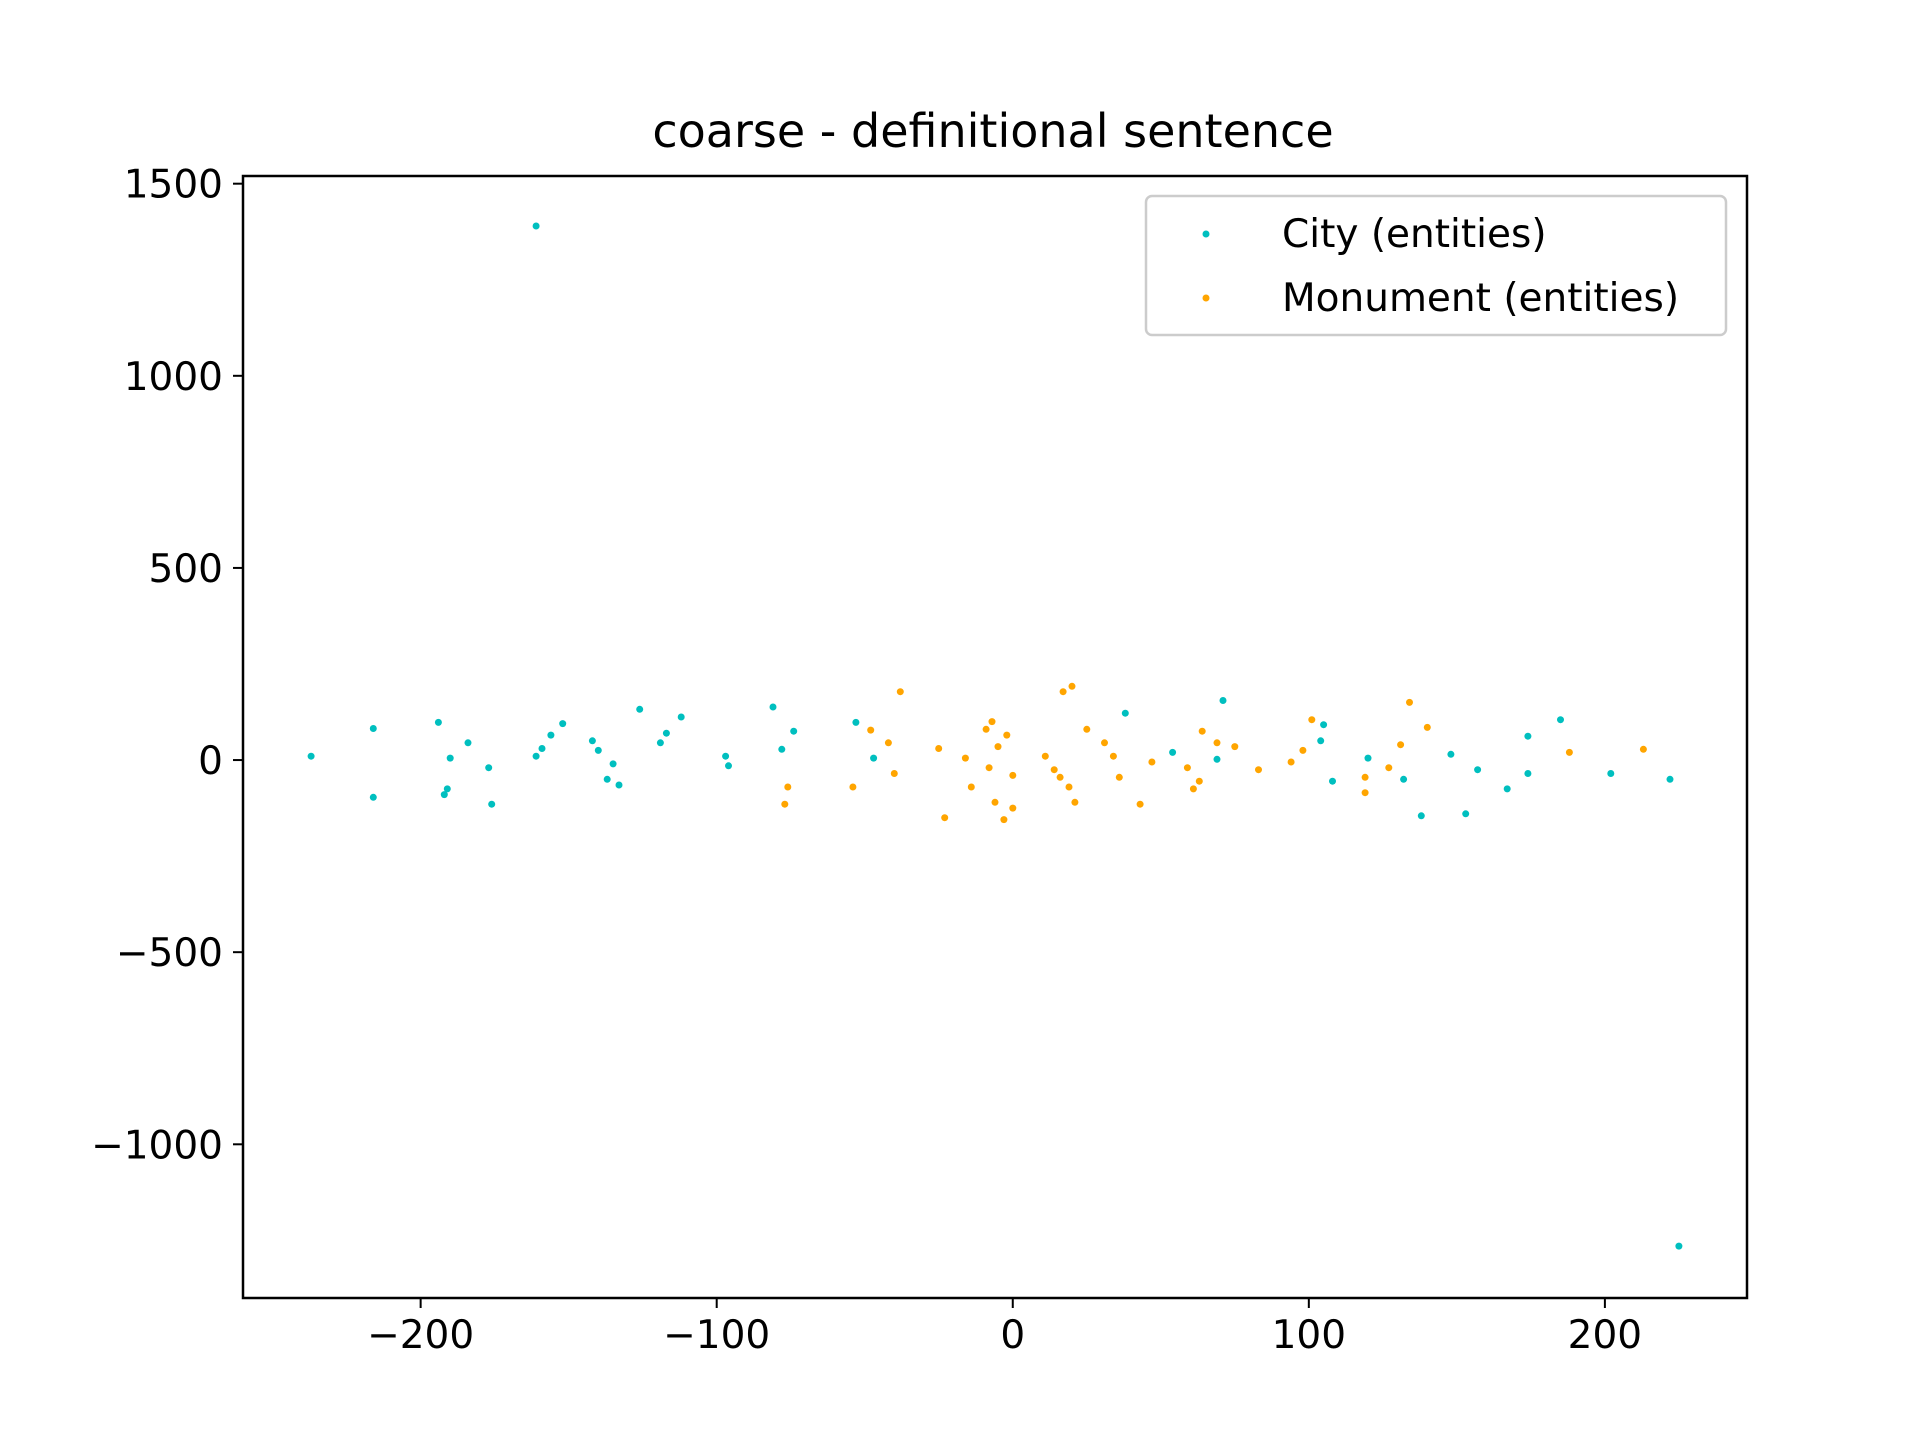  I want to click on y-tick-label: 1500, so click(173, 185).